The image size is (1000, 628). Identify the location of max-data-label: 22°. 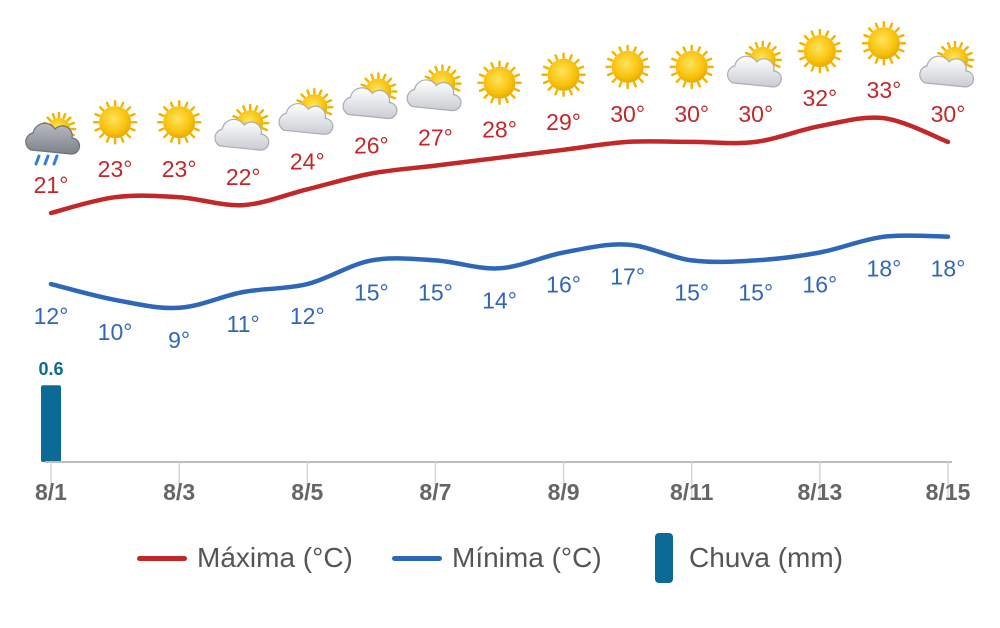
(243, 177).